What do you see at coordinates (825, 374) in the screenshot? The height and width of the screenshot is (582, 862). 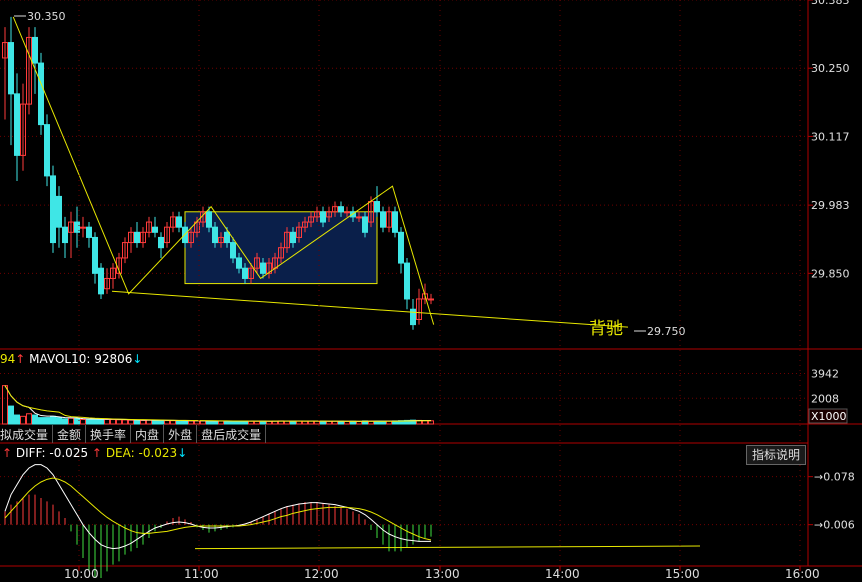 I see `volume-axis-label: 3942` at bounding box center [825, 374].